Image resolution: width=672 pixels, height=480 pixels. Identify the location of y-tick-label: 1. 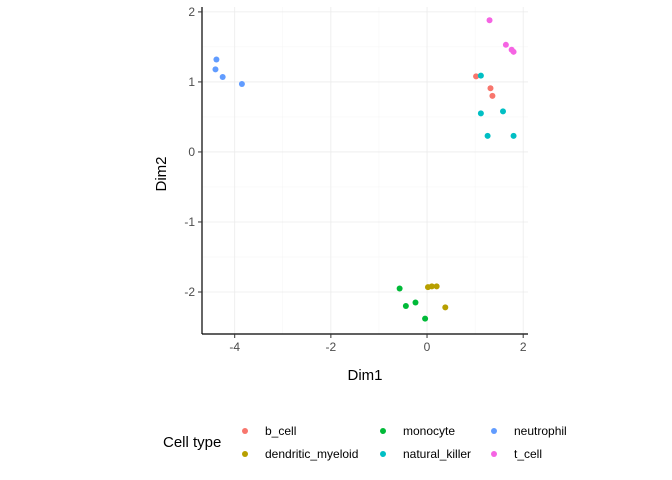
(191, 82).